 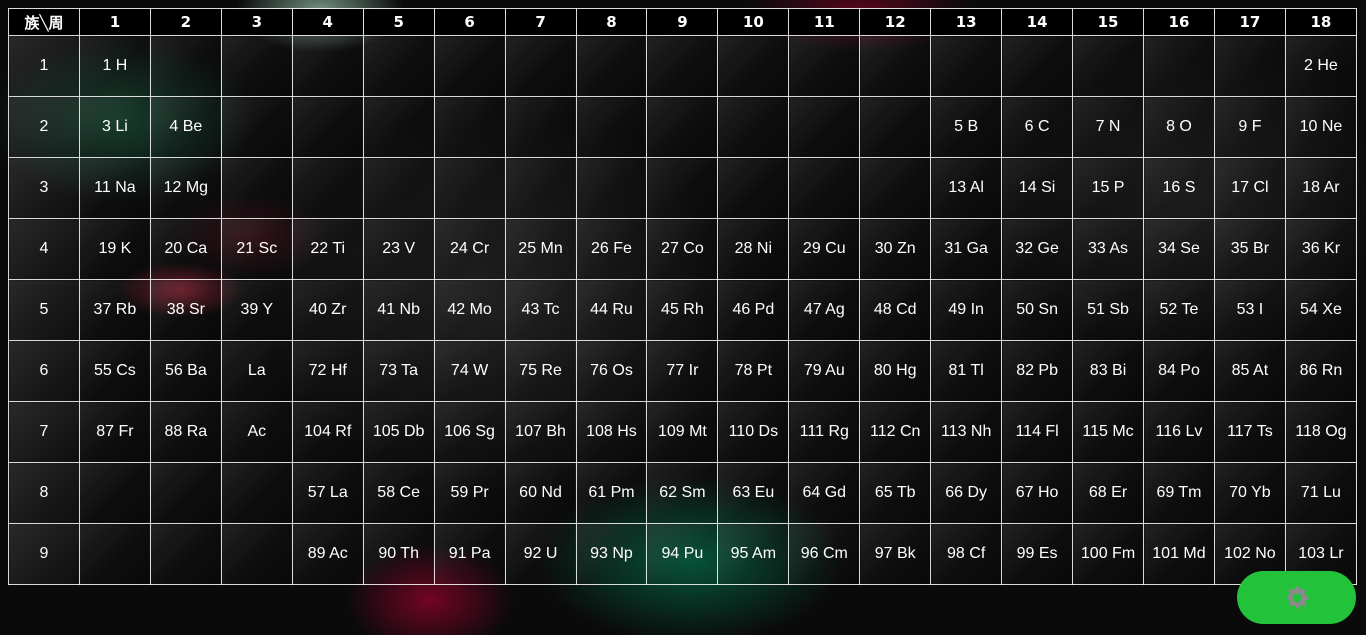 I want to click on element-cell: 60 Nd, so click(x=540, y=493).